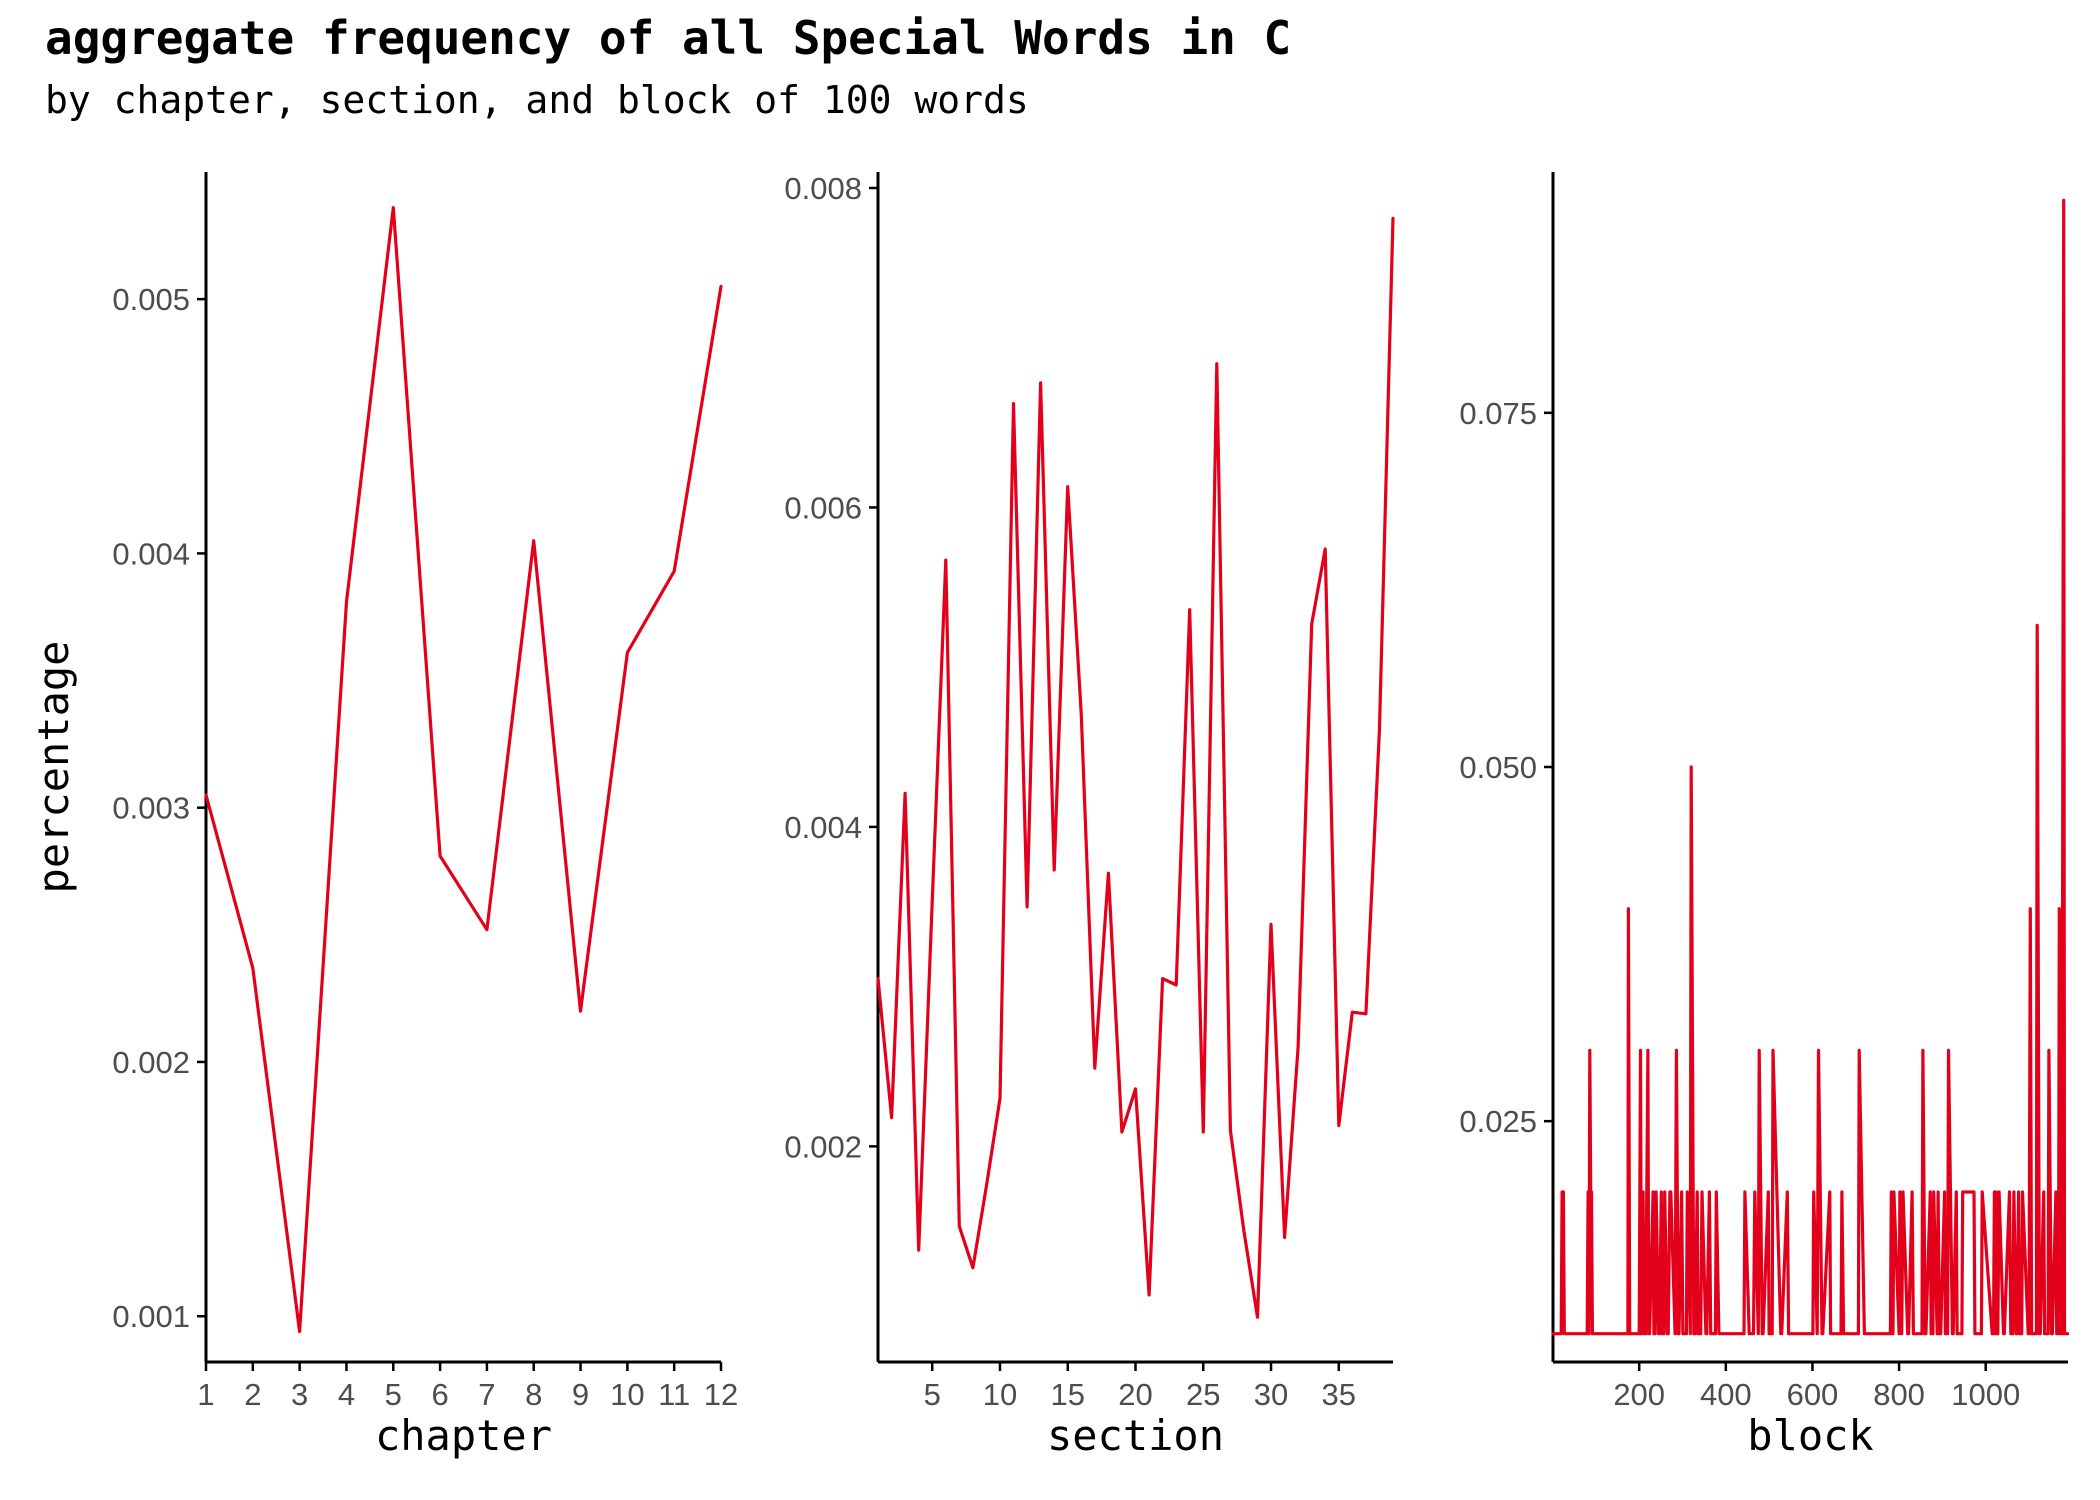  I want to click on x-tick-label: 11, so click(674, 1394).